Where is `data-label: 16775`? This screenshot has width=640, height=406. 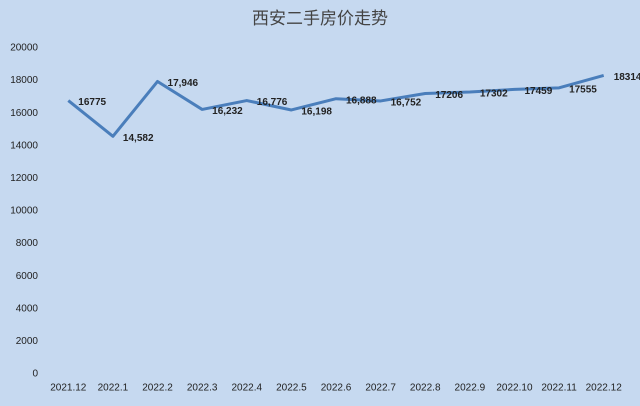 data-label: 16775 is located at coordinates (92, 102).